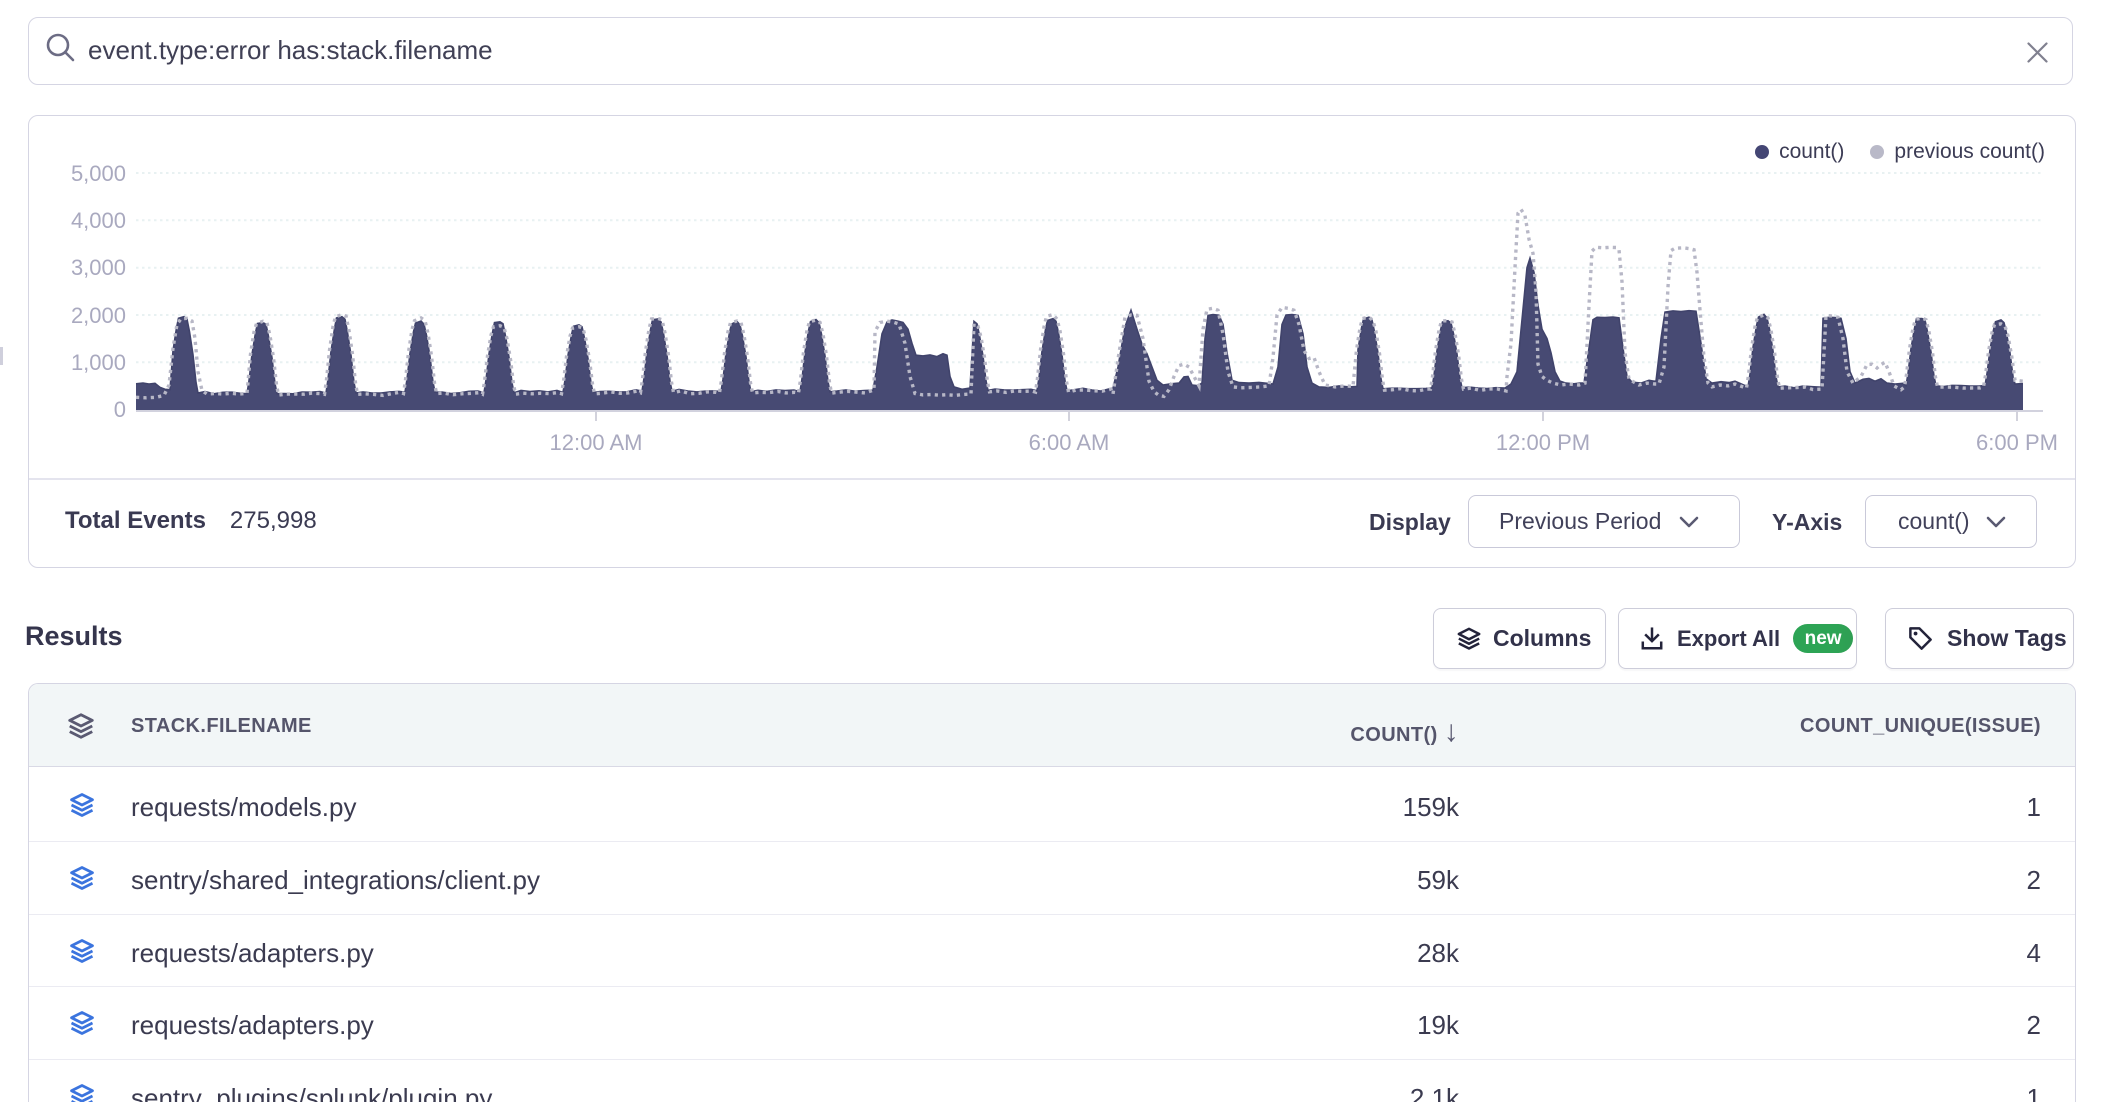 The height and width of the screenshot is (1102, 2110). I want to click on svg-text: 6:00 PM, so click(2017, 442).